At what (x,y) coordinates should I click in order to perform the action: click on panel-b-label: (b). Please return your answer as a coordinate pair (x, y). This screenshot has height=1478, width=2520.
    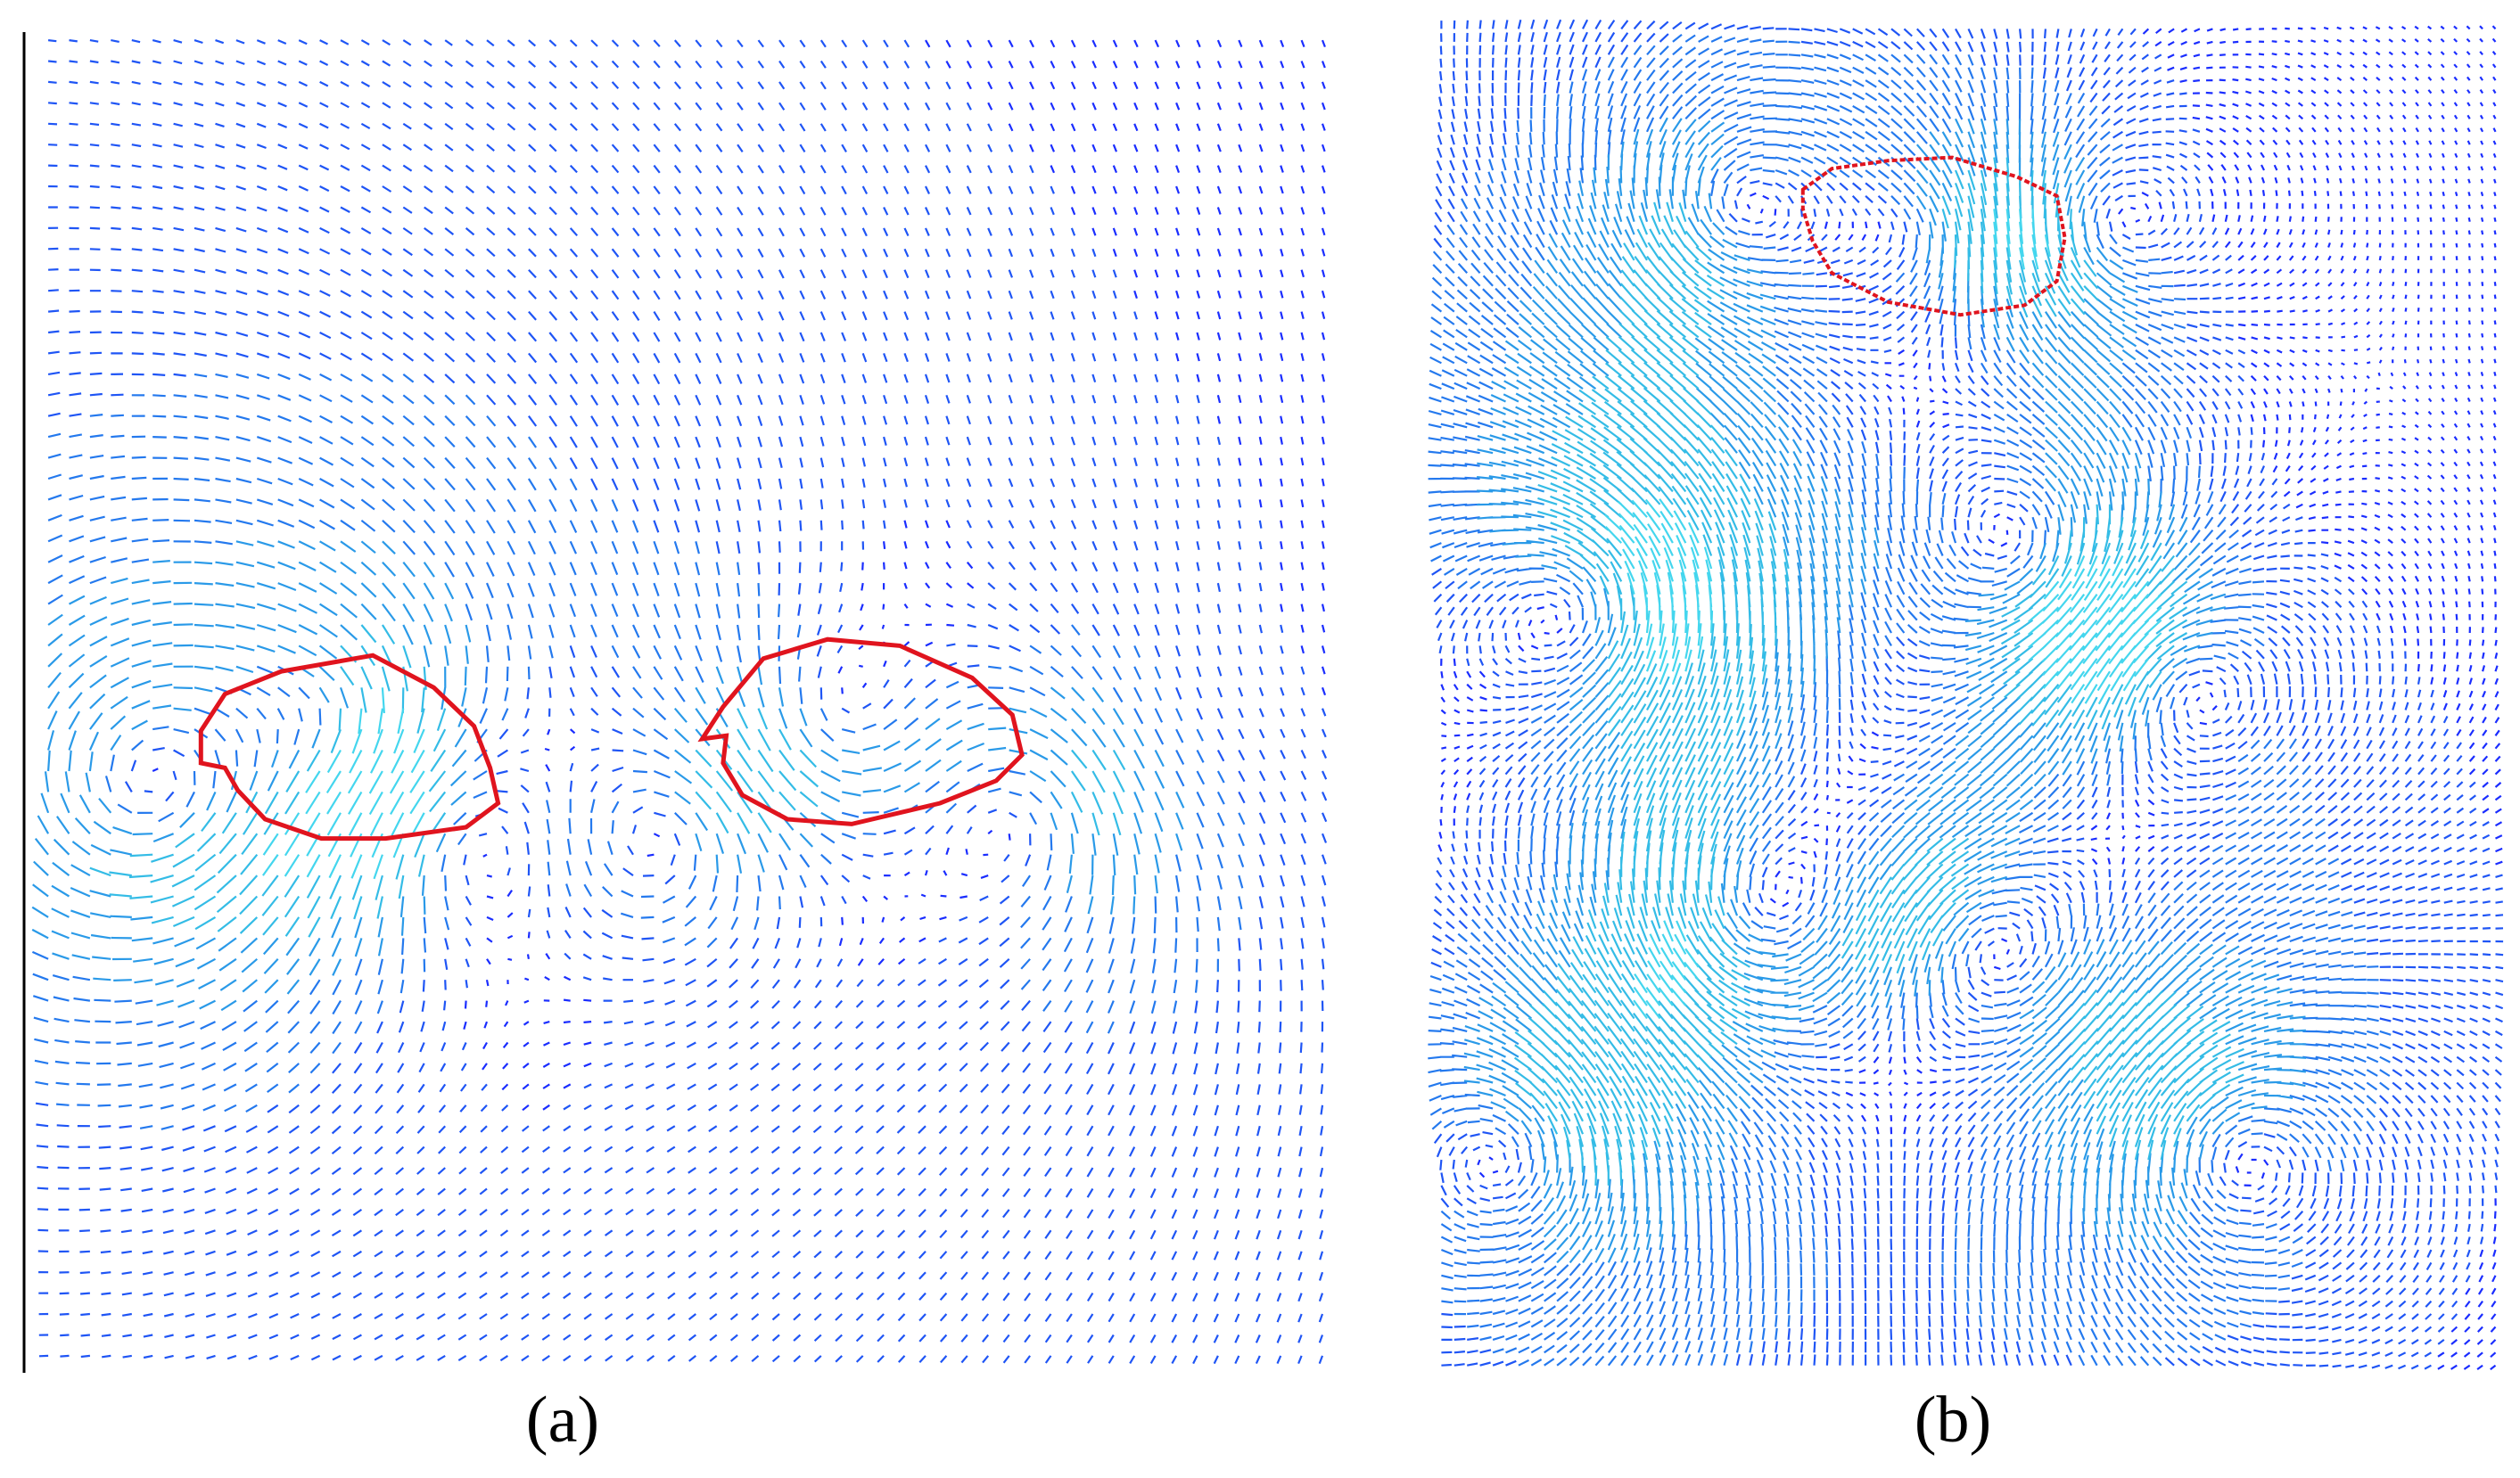
    Looking at the image, I should click on (1953, 1420).